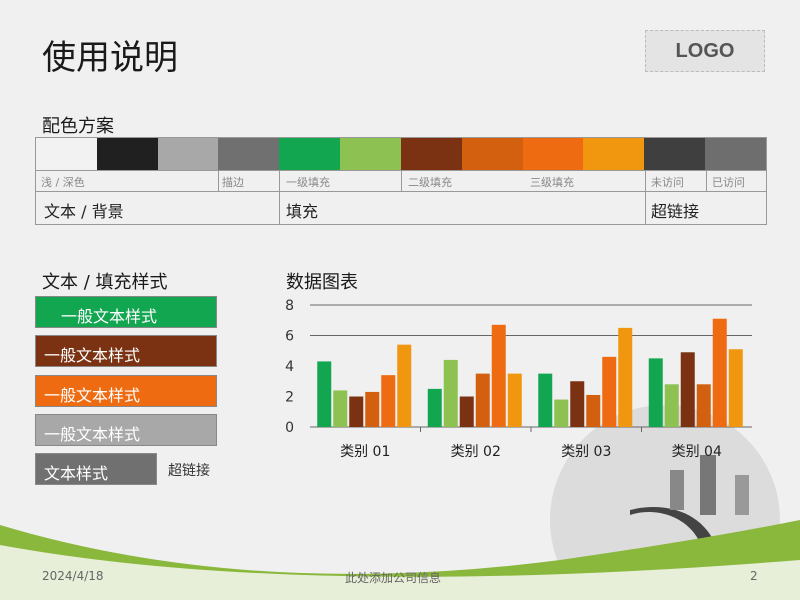  Describe the element at coordinates (289, 306) in the screenshot. I see `y-tick-label: 8` at that location.